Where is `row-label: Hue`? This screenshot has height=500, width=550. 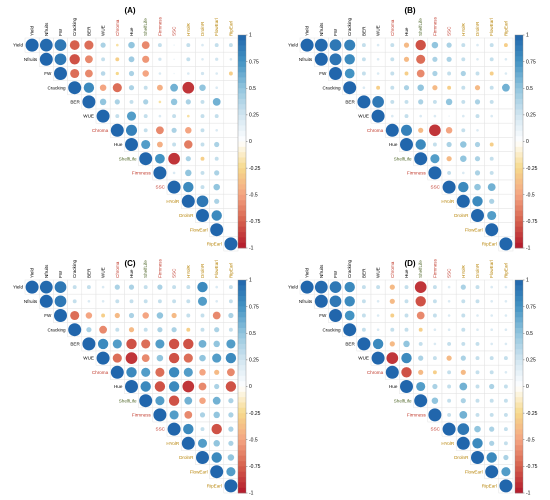
row-label: Hue is located at coordinates (118, 386).